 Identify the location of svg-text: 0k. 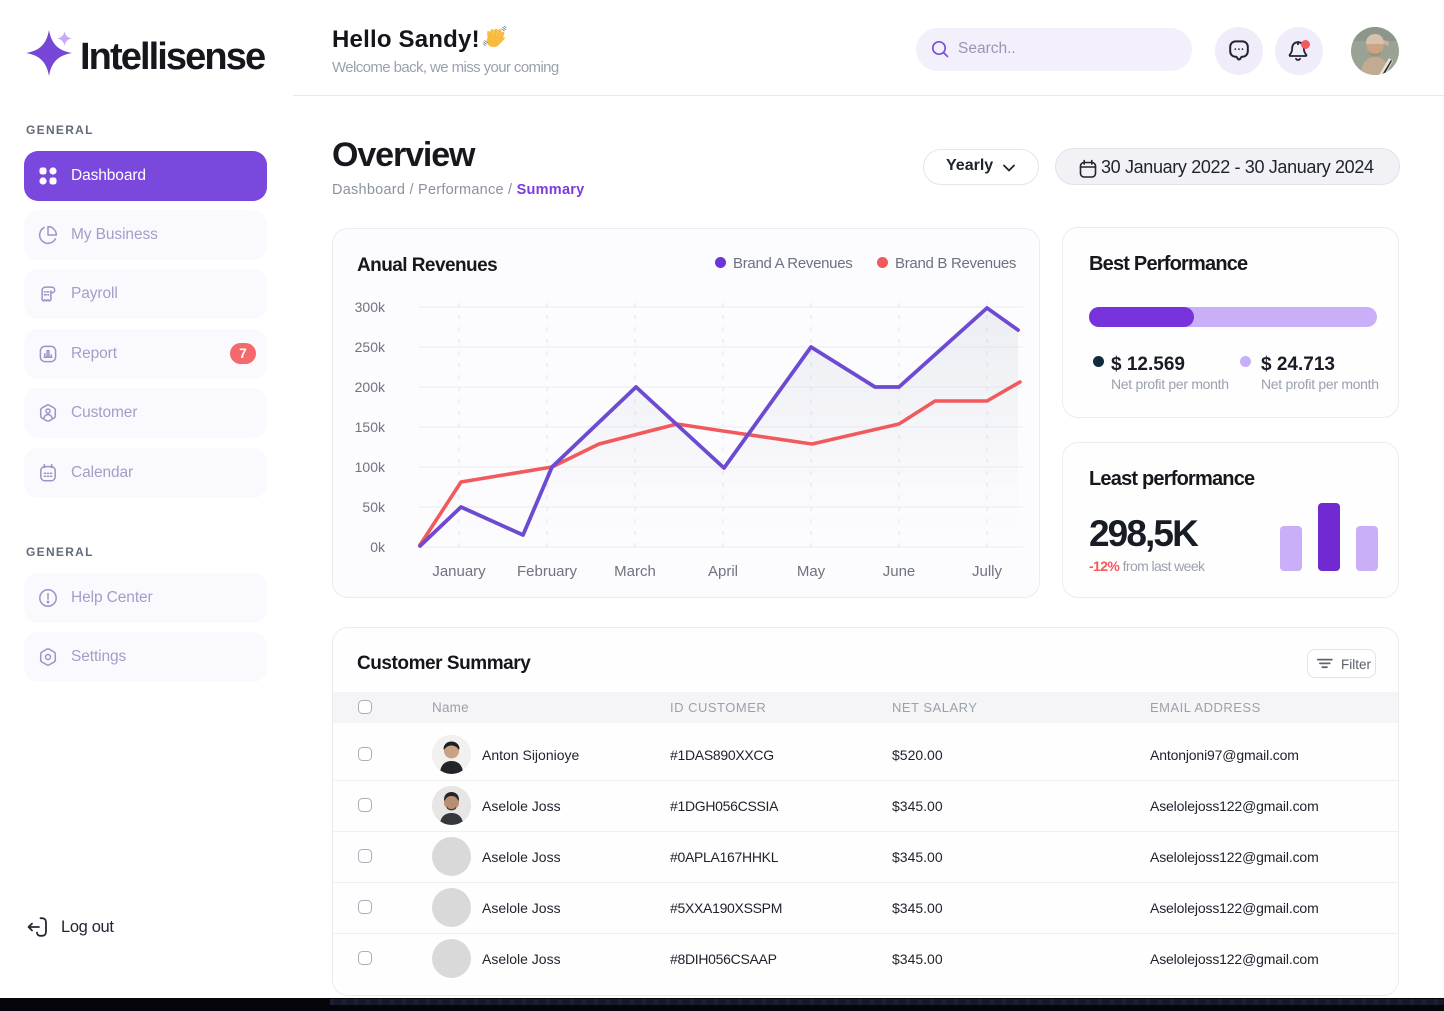
(378, 547).